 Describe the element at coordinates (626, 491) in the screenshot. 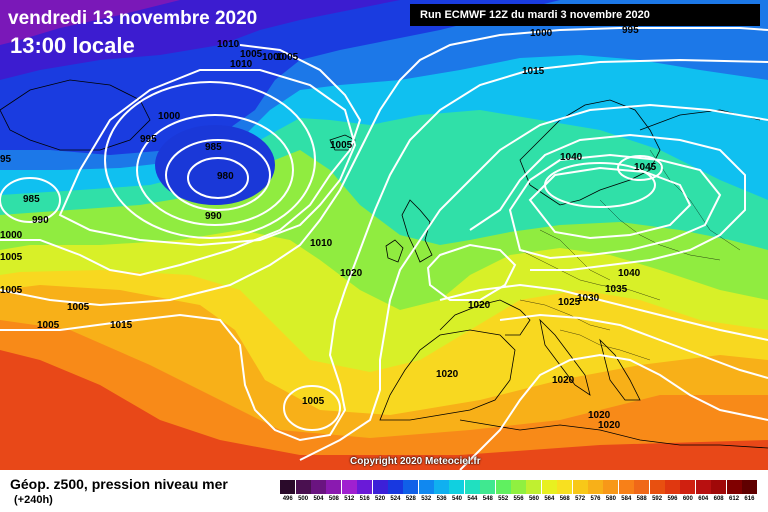

I see `legend-entry: 584` at that location.